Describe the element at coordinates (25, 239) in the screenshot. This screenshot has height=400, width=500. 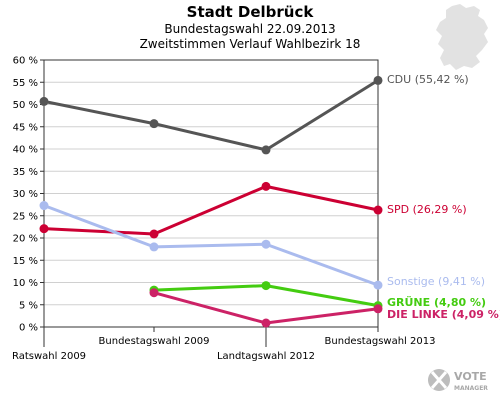
I see `y-tick-label: 20 %` at that location.